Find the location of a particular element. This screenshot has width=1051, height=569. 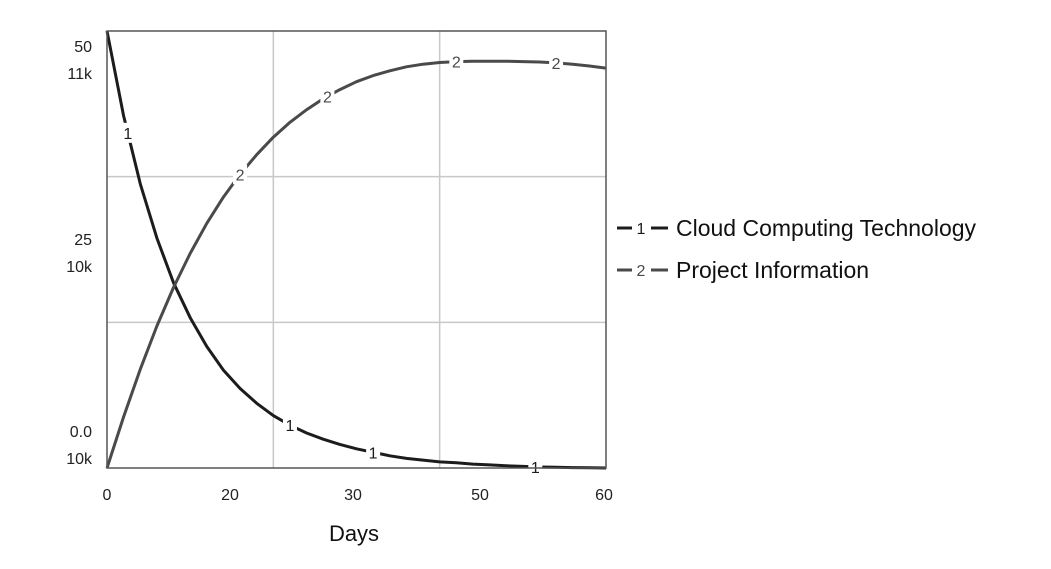

x-tick-label: 60 is located at coordinates (604, 495).